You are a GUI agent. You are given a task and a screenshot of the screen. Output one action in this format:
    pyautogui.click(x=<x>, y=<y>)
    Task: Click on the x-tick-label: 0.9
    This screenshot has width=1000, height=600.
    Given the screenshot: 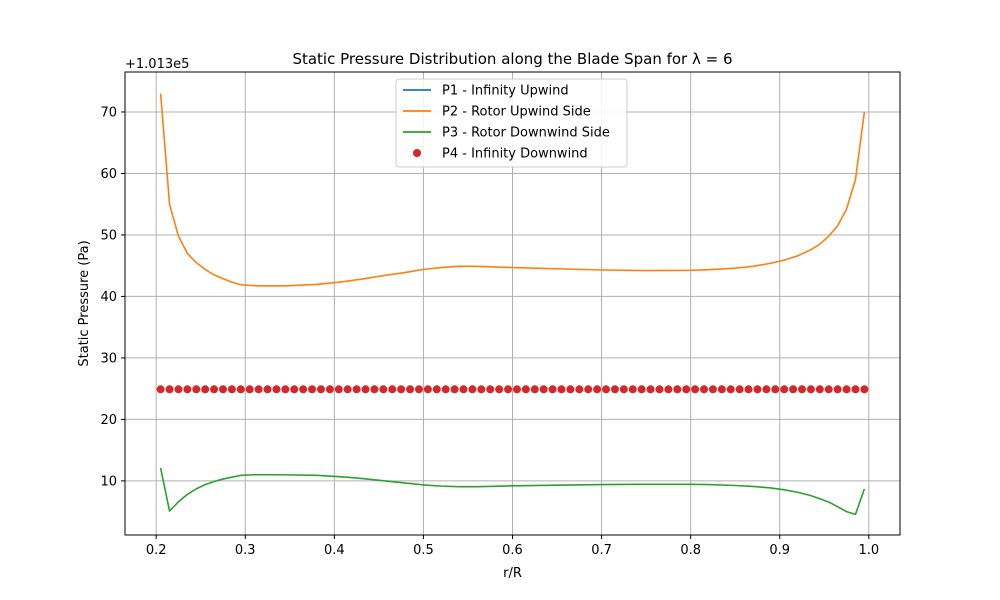 What is the action you would take?
    pyautogui.click(x=779, y=550)
    